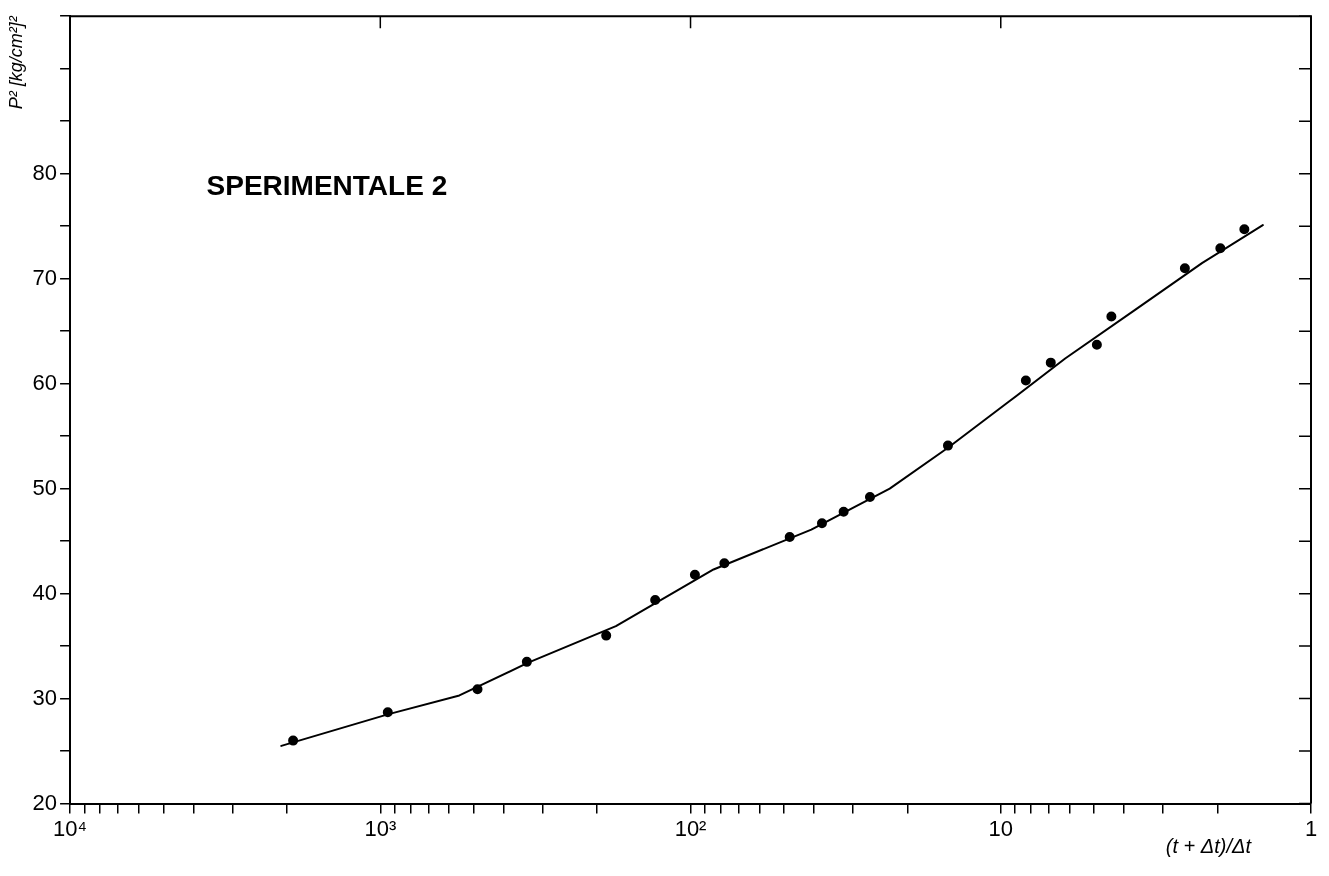 The height and width of the screenshot is (876, 1329). I want to click on y-axis-title: P² [kg/cm²]², so click(15, 62).